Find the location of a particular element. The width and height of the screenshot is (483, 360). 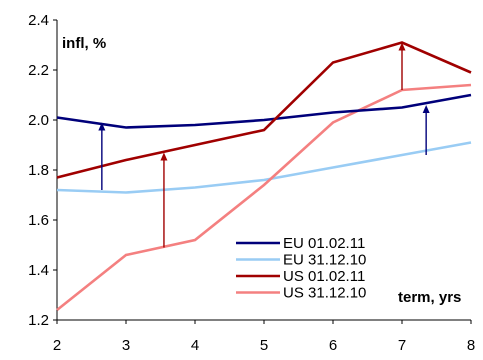

x-tick-label: 8 is located at coordinates (471, 345).